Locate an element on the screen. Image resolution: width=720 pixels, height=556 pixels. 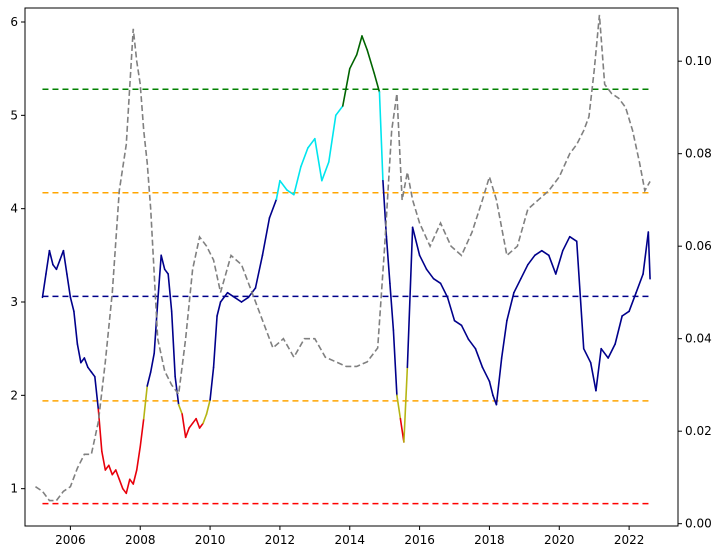
x-tick-label-0: 2006 is located at coordinates (70, 540).